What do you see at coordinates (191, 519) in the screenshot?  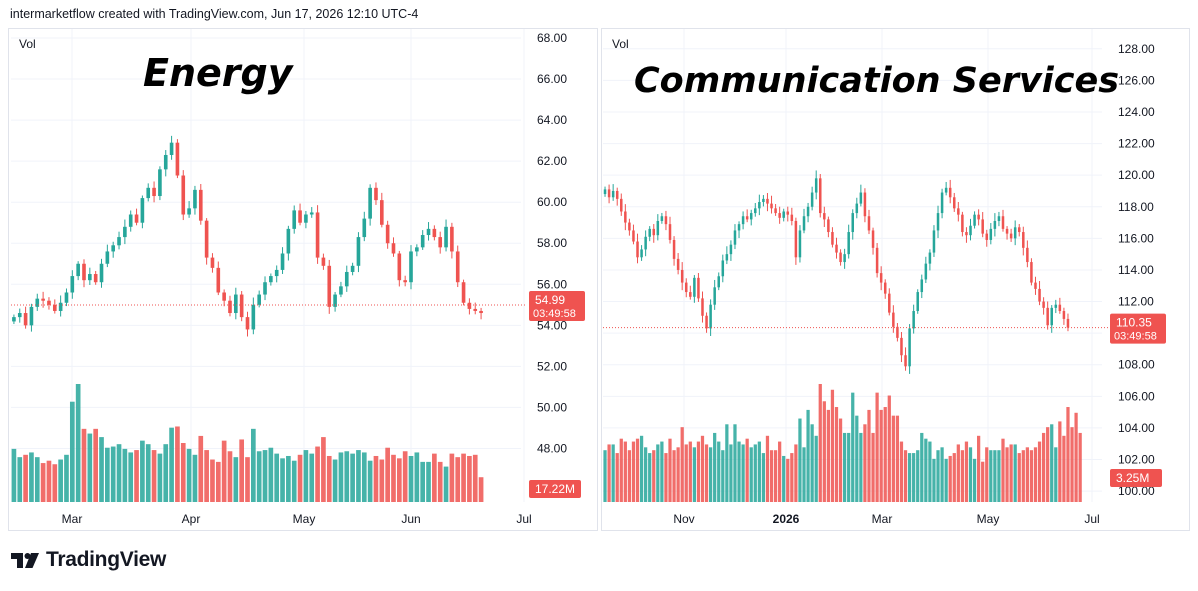 I see `x-tick-label: Apr` at bounding box center [191, 519].